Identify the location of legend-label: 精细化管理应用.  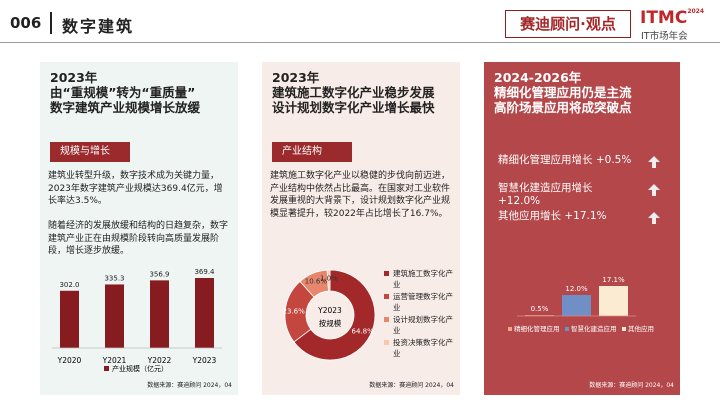
(537, 328).